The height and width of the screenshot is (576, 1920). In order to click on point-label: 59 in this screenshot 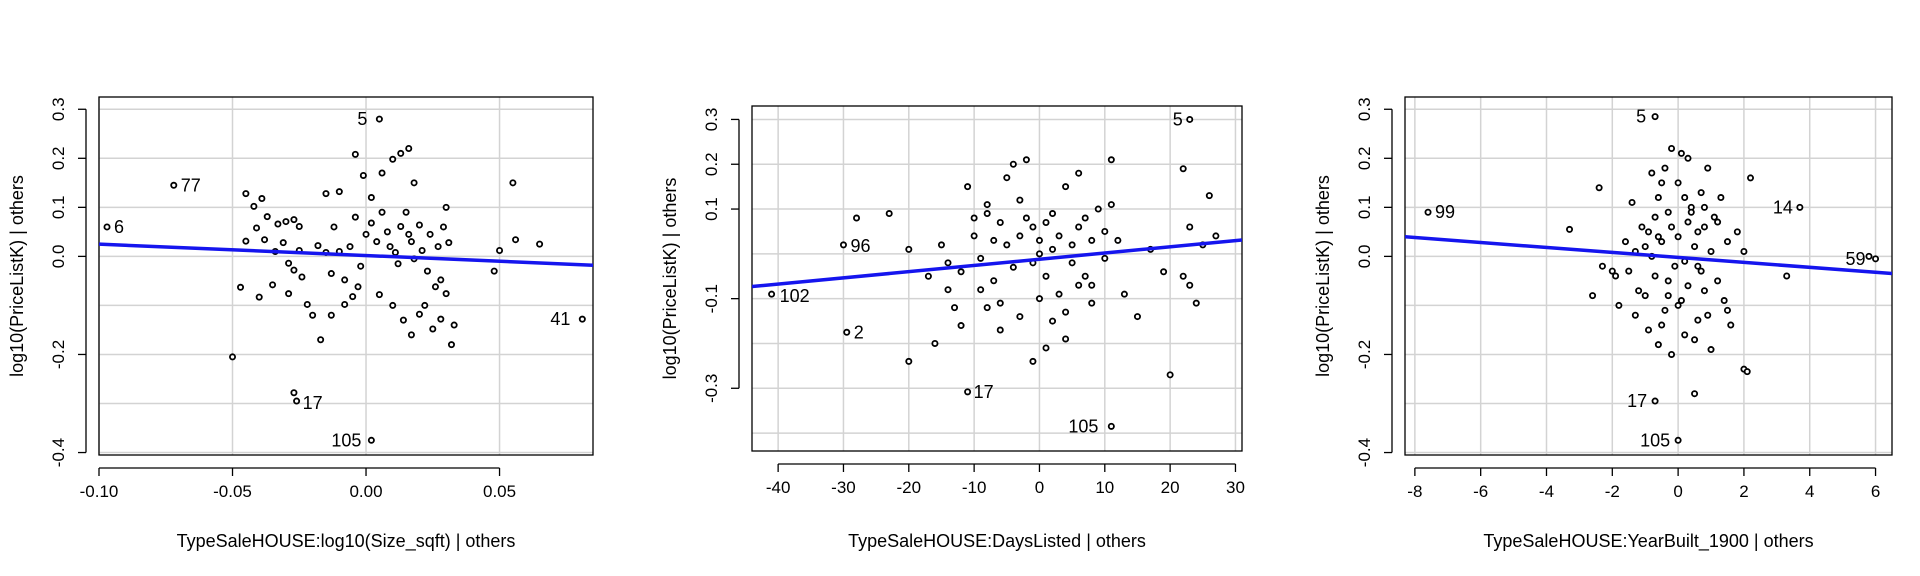, I will do `click(1856, 259)`.